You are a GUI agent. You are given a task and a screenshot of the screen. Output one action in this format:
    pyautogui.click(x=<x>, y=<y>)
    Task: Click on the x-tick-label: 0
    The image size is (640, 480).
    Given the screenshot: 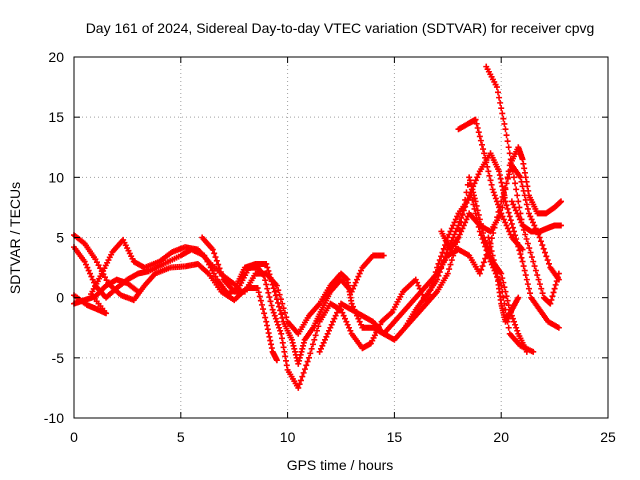 What is the action you would take?
    pyautogui.click(x=74, y=437)
    